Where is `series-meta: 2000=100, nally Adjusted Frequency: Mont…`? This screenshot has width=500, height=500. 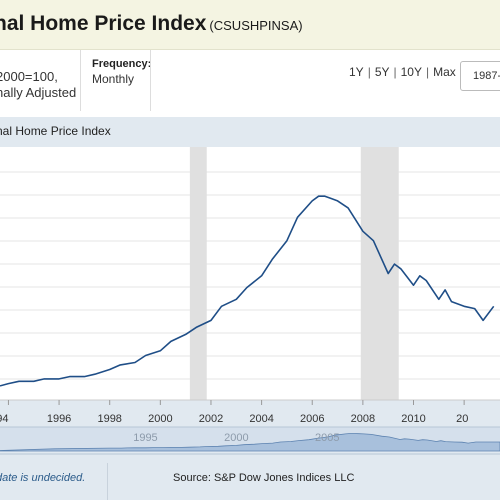
series-meta: 2000=100, nally Adjusted Frequency: Mont… is located at coordinates (250, 83).